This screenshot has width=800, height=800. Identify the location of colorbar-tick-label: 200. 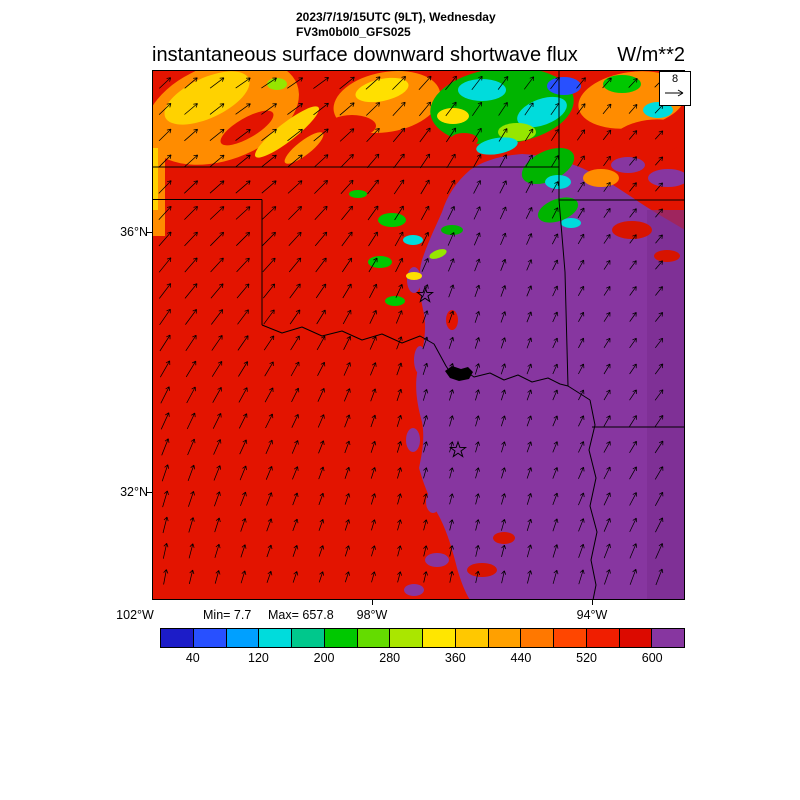
(324, 658).